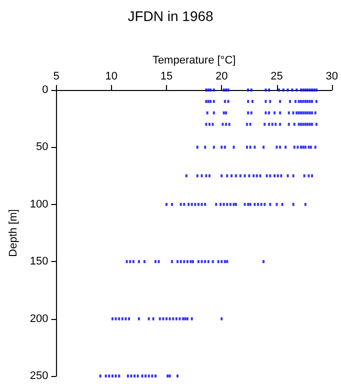 This screenshot has width=341, height=384. Describe the element at coordinates (222, 76) in the screenshot. I see `x-tick-label: 20` at that location.